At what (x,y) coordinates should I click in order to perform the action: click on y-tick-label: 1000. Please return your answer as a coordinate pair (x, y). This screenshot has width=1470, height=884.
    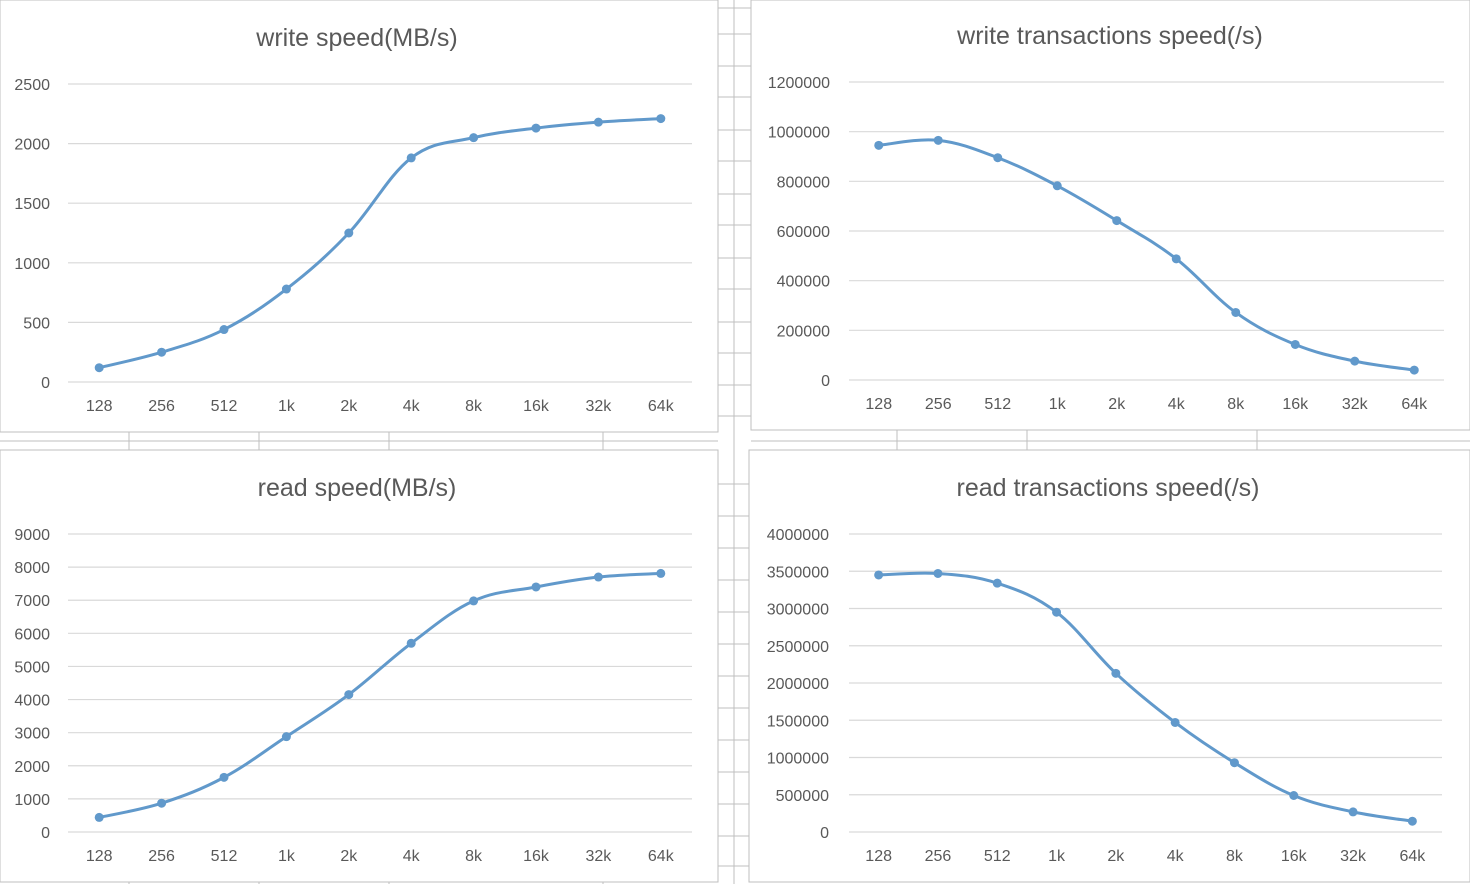
    Looking at the image, I should click on (32, 800).